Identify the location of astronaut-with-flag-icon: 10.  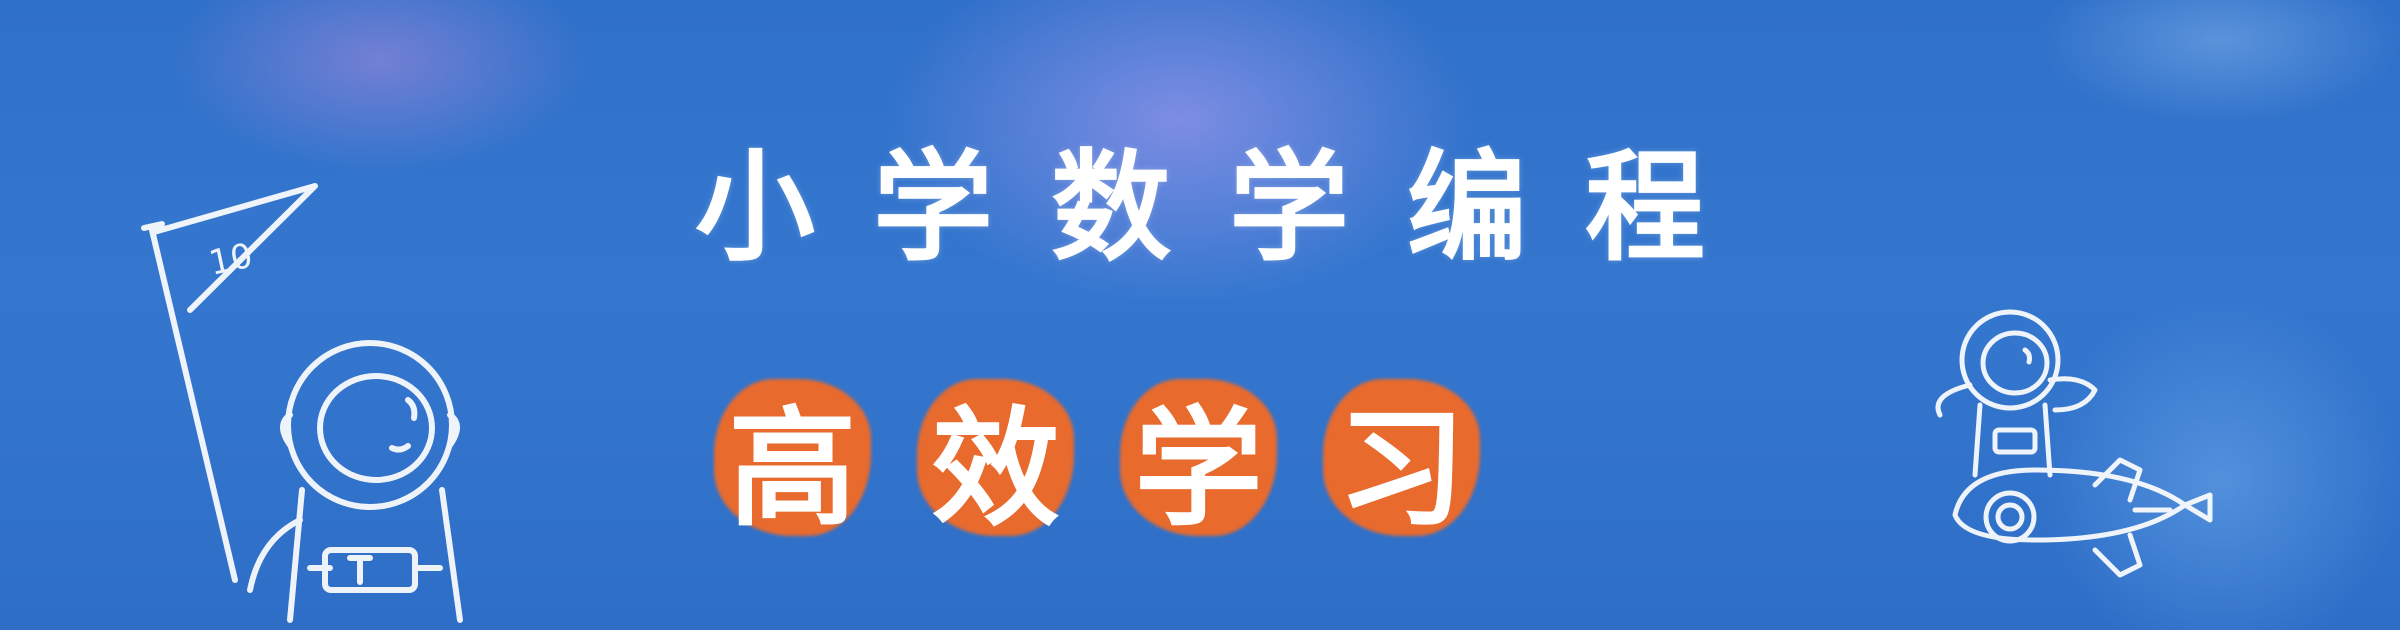
(302, 403).